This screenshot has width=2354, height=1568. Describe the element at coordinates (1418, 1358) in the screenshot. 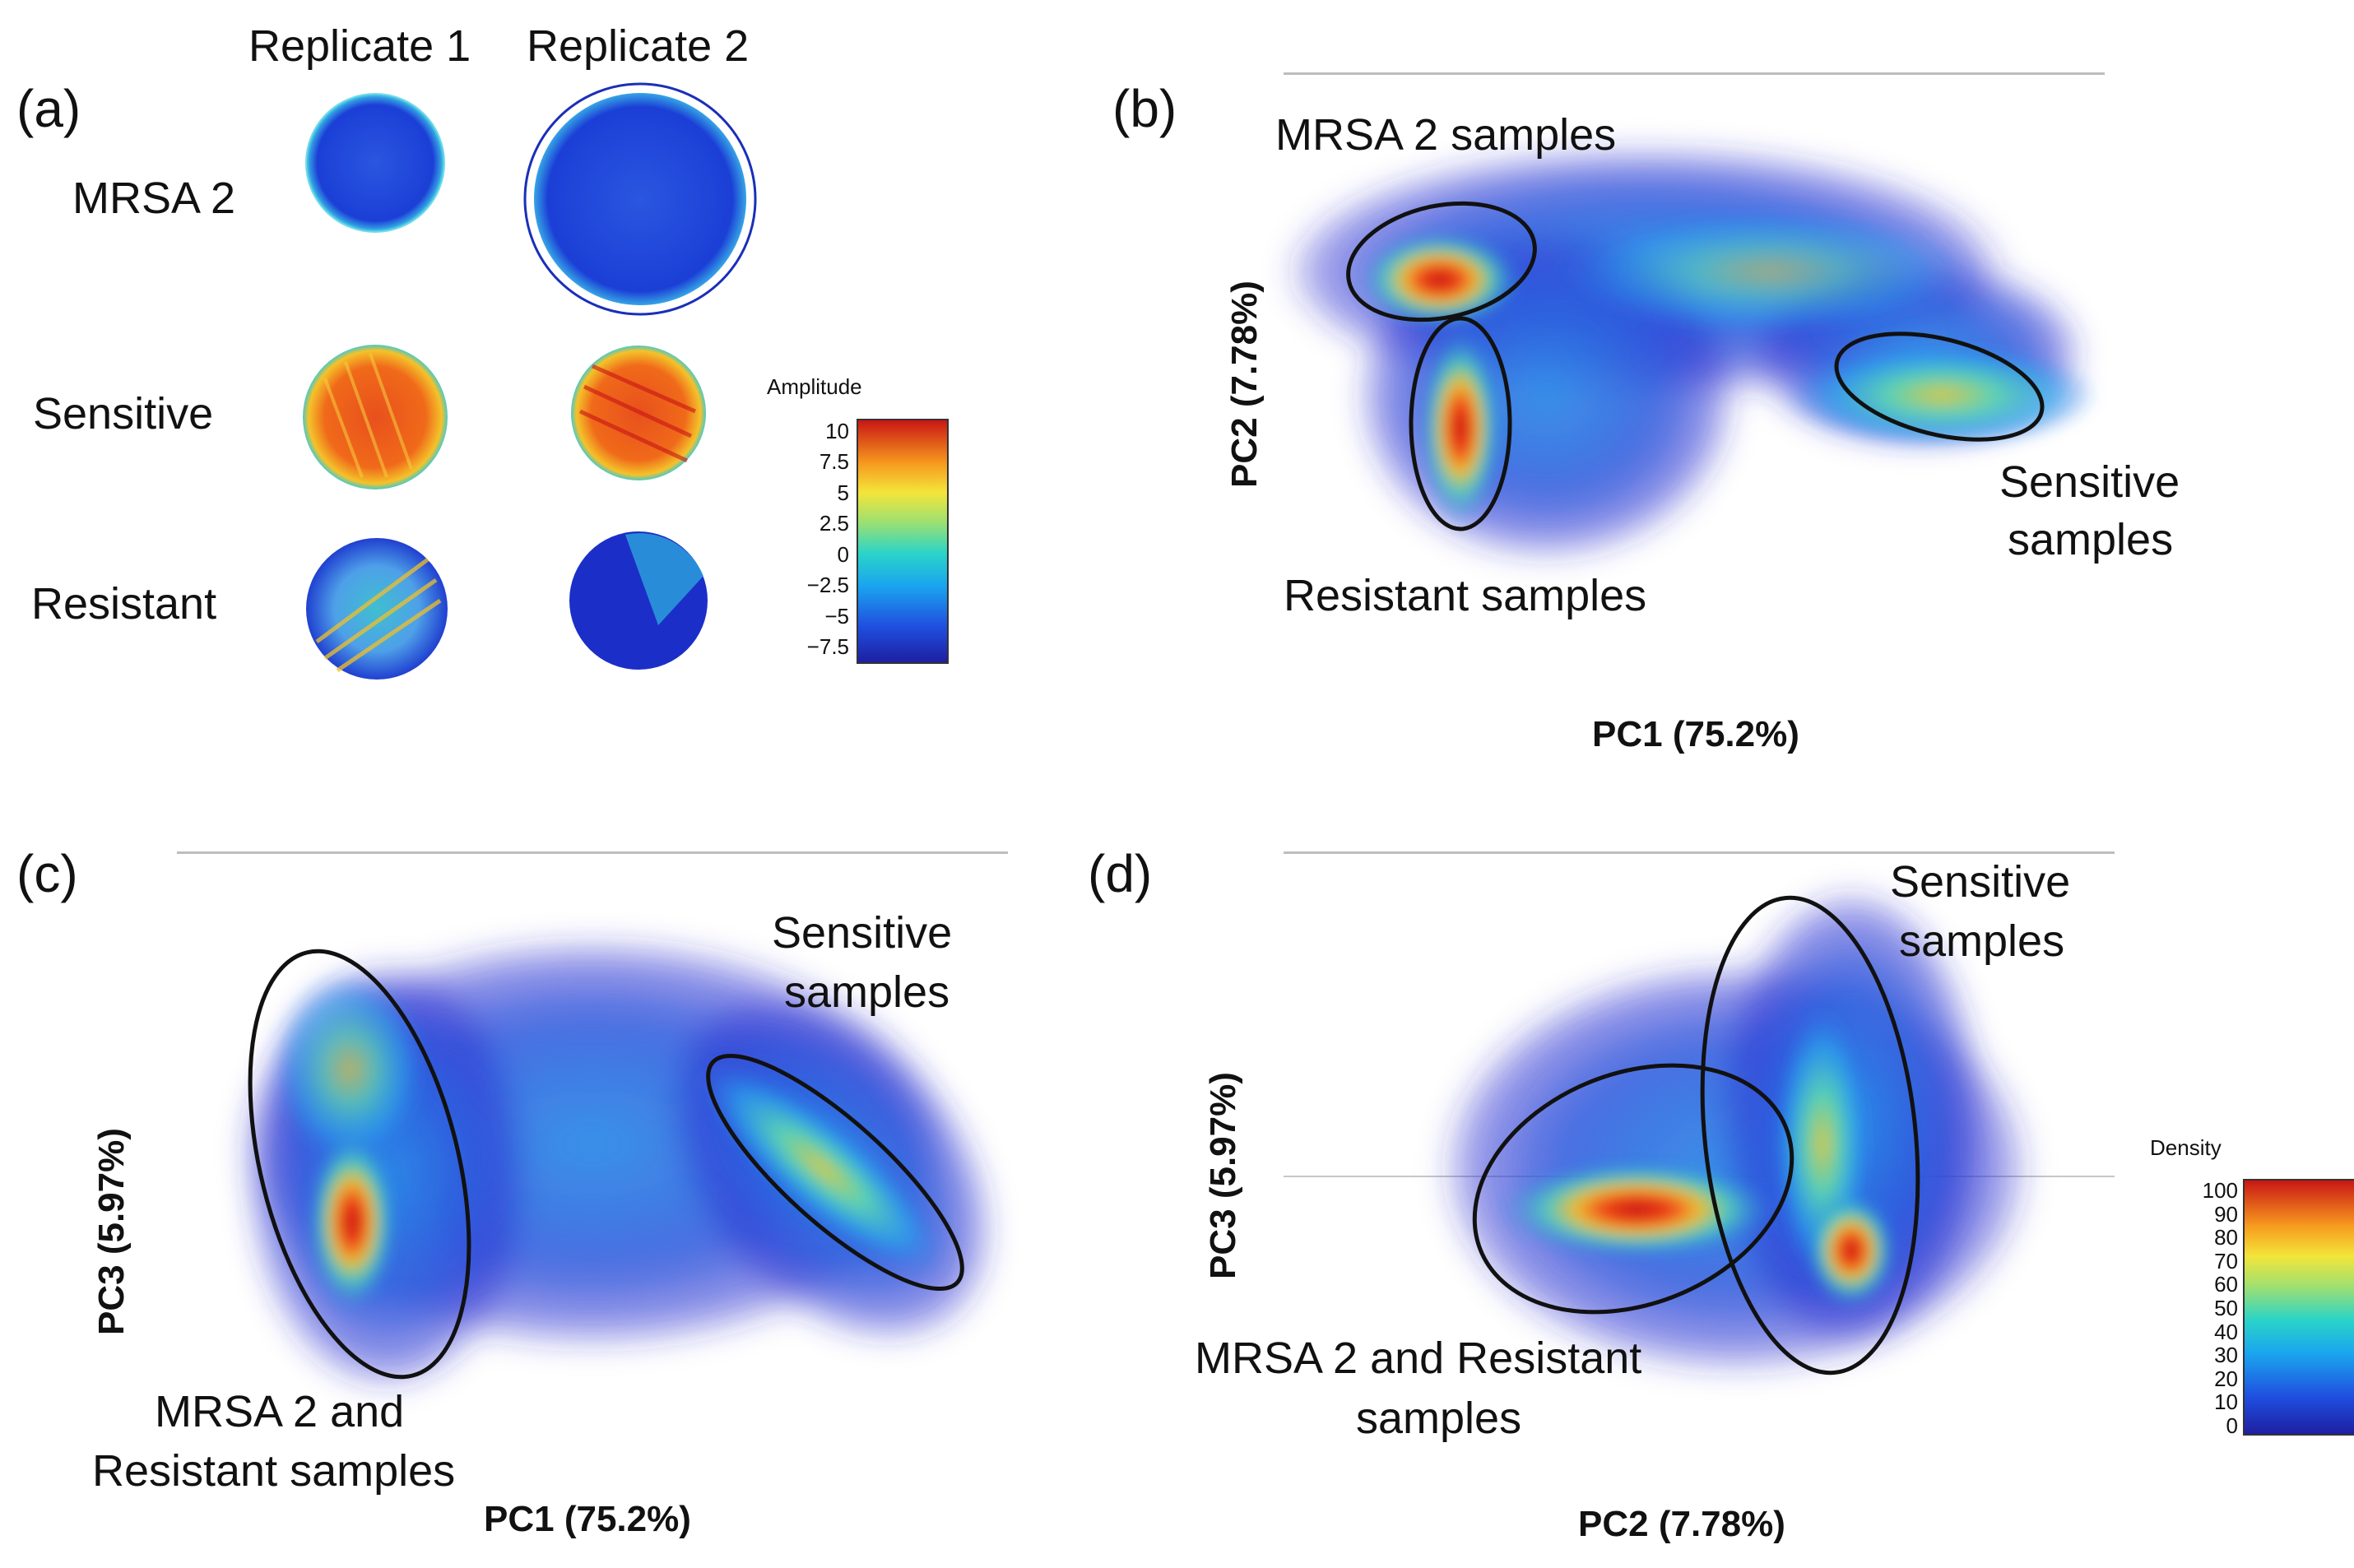

I see `label-d-mrsa-resistant-1: MRSA 2 and Resistant` at that location.